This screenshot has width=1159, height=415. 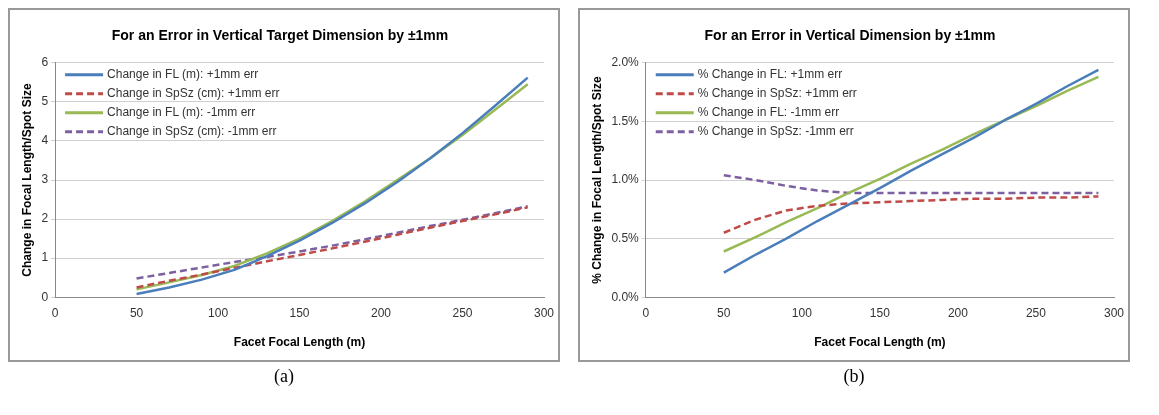 I want to click on legend-label: Change in FL (m): -1mm err, so click(x=181, y=112).